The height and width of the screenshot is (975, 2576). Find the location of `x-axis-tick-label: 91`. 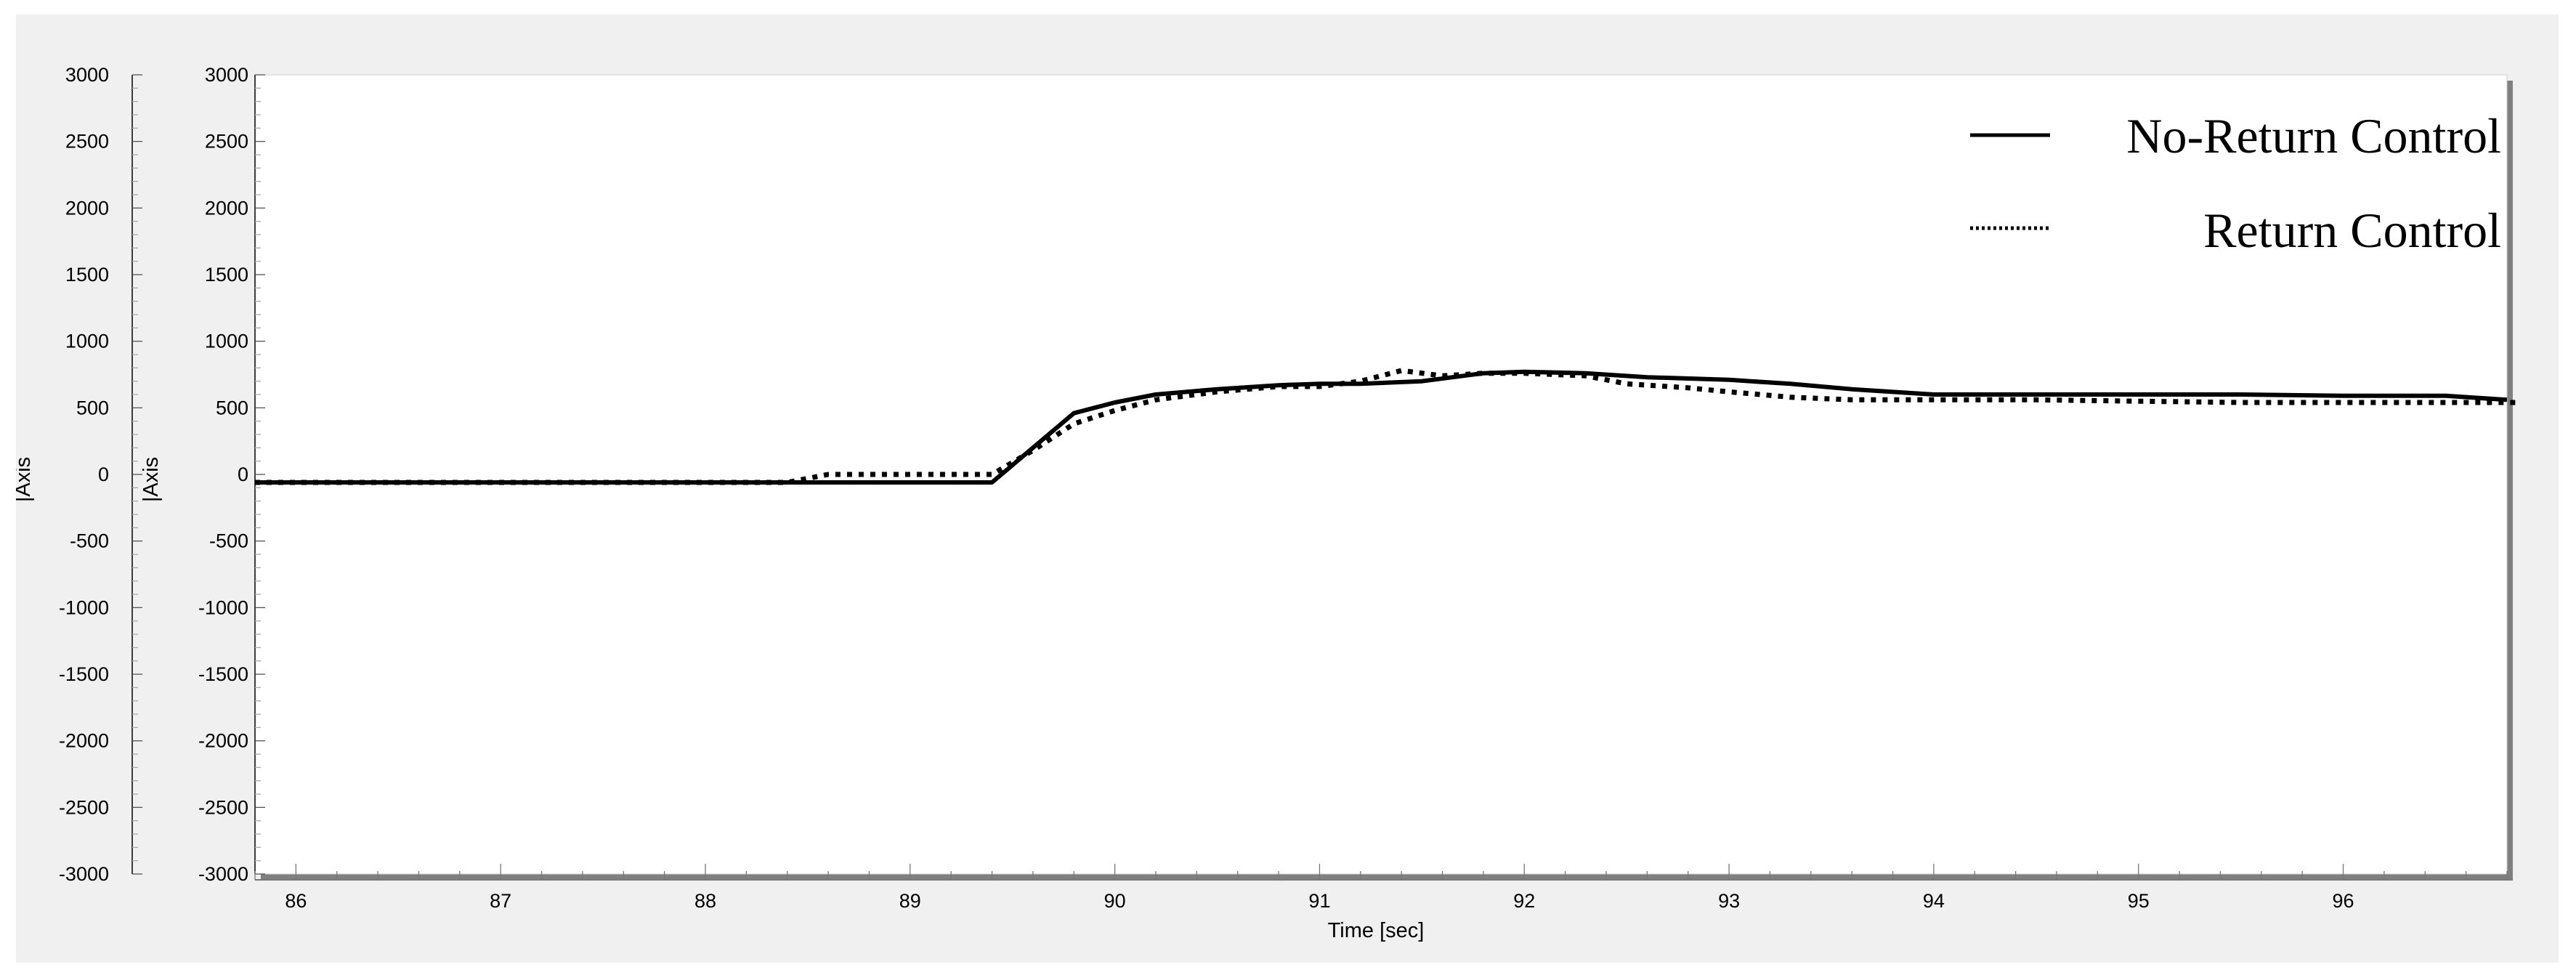

x-axis-tick-label: 91 is located at coordinates (1319, 901).